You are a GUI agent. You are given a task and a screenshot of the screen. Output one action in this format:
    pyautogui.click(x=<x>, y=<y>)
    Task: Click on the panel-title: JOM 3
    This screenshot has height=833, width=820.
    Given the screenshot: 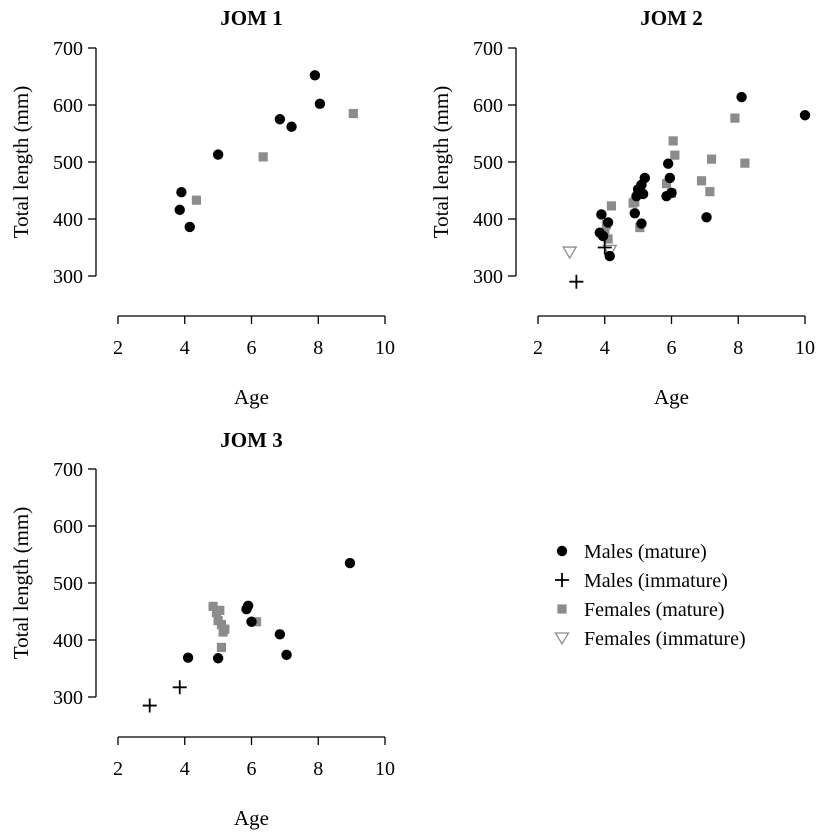 What is the action you would take?
    pyautogui.click(x=251, y=440)
    